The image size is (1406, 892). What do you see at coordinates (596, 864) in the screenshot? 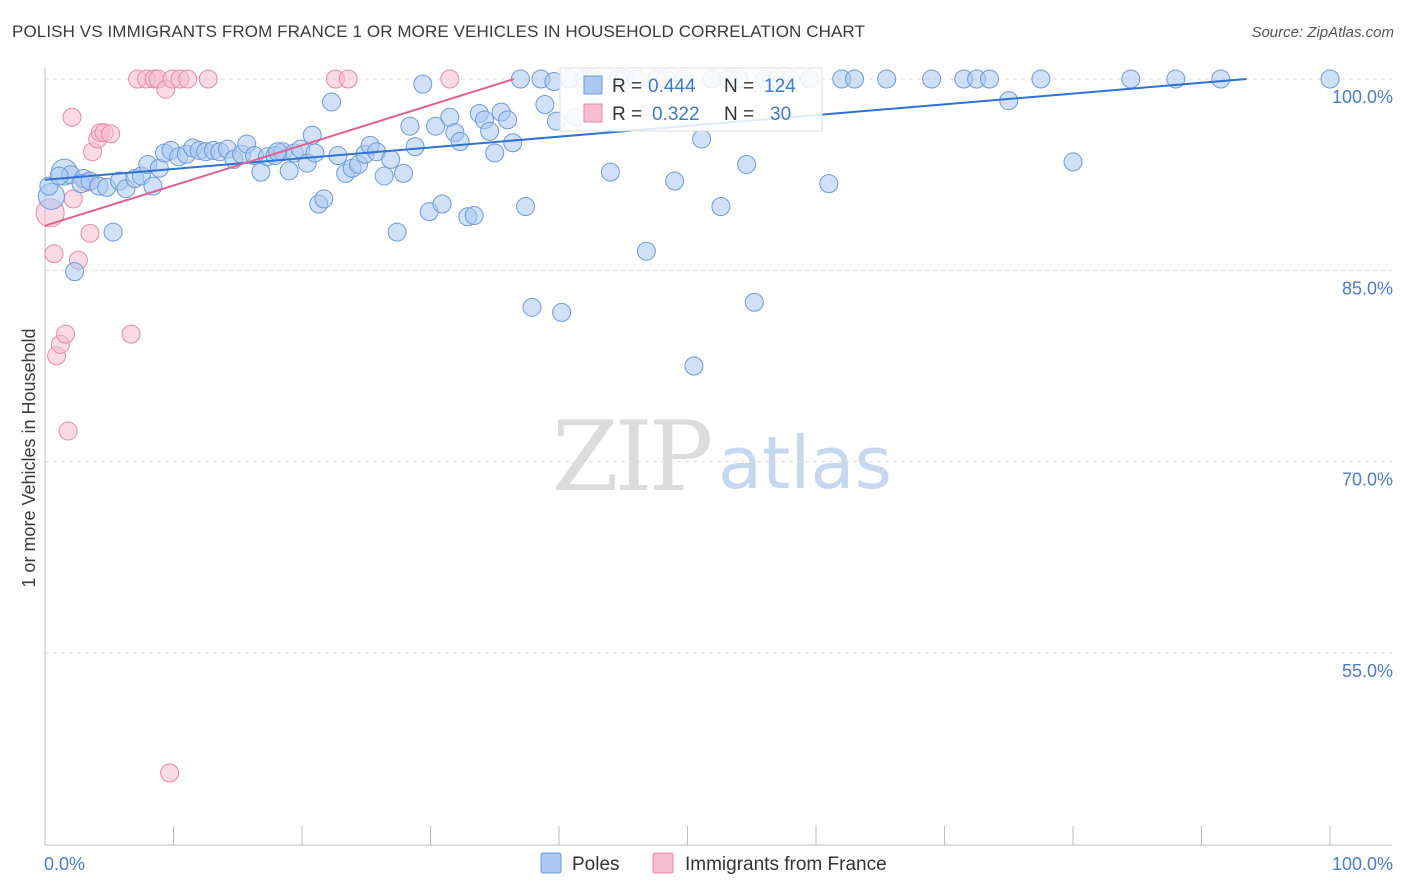
I see `legend-poles-label: Poles` at bounding box center [596, 864].